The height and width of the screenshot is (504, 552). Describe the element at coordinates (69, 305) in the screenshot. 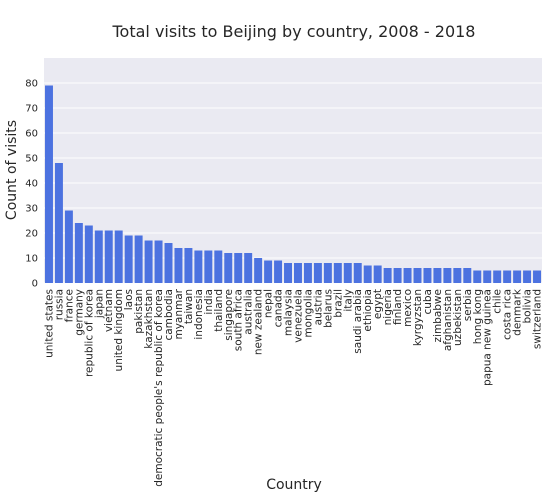

I see `x-tick-label: france` at that location.